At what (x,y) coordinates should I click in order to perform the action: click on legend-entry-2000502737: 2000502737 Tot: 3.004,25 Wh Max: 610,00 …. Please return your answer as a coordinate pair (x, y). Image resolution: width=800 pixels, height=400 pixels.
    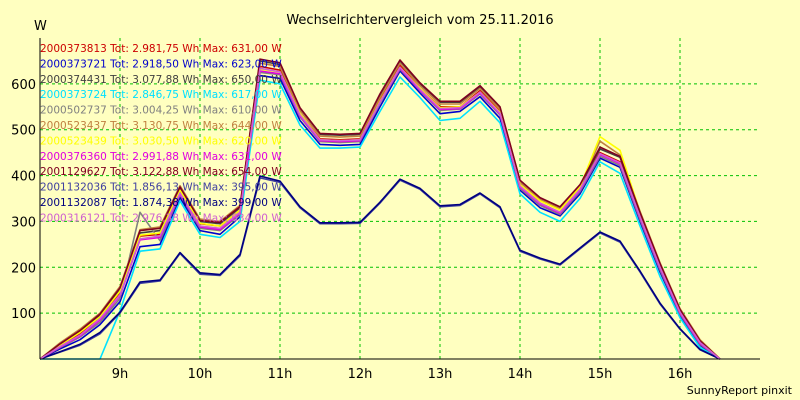
    Looking at the image, I should click on (161, 111).